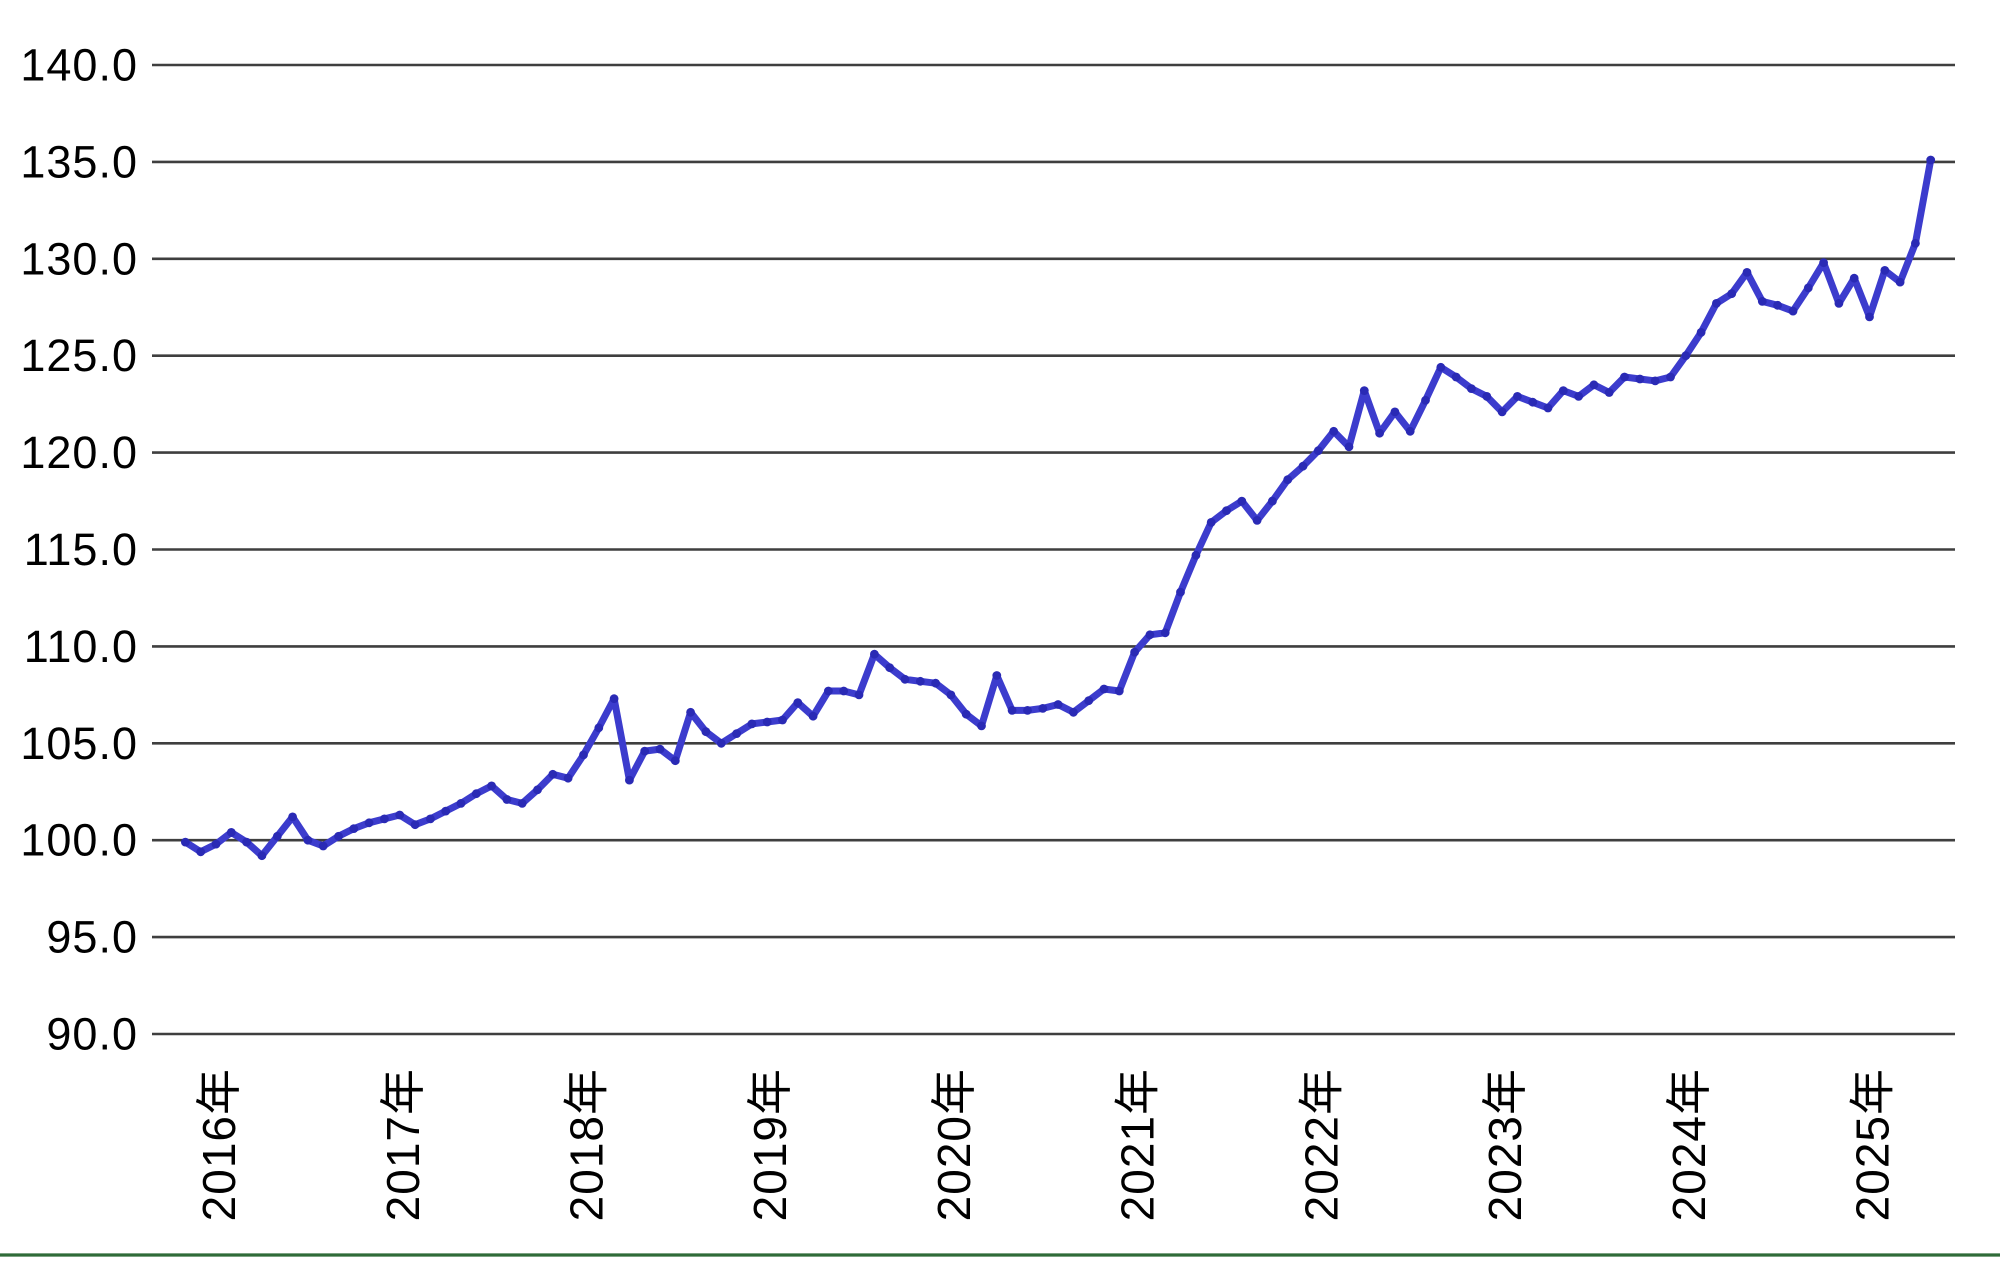 Image resolution: width=2000 pixels, height=1264 pixels. I want to click on y-axis-tick-label: 110.0, so click(81, 646).